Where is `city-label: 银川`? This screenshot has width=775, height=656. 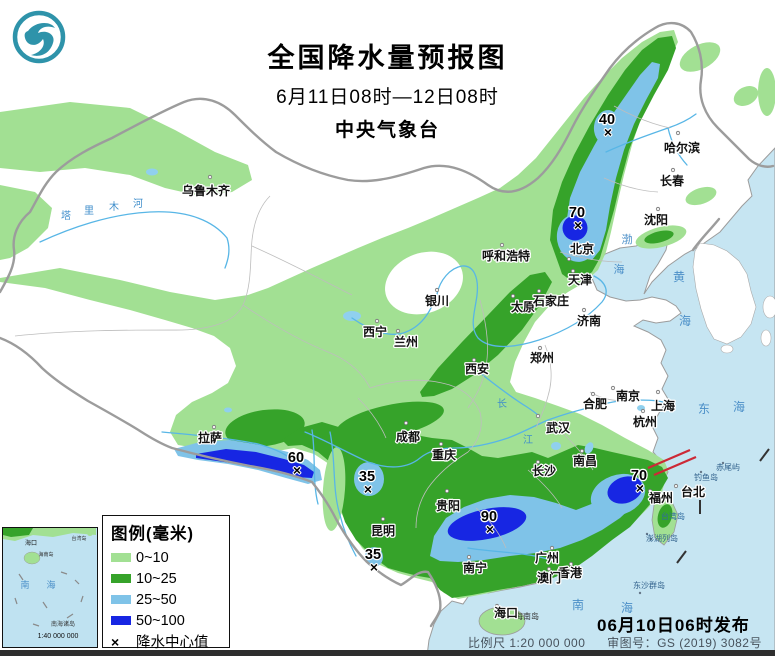
city-label: 银川 is located at coordinates (437, 300).